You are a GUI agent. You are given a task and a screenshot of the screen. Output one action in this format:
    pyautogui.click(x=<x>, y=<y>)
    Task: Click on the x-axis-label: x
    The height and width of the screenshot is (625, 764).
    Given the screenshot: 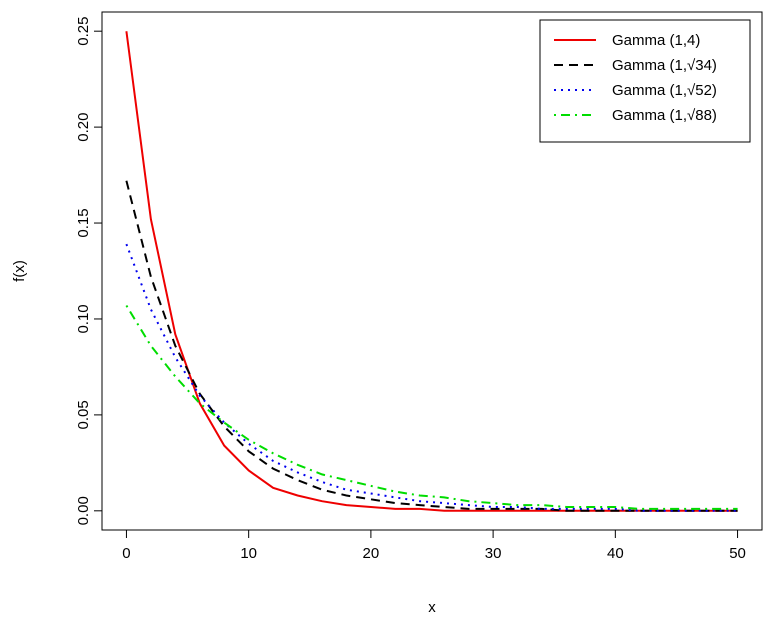 What is the action you would take?
    pyautogui.click(x=432, y=607)
    